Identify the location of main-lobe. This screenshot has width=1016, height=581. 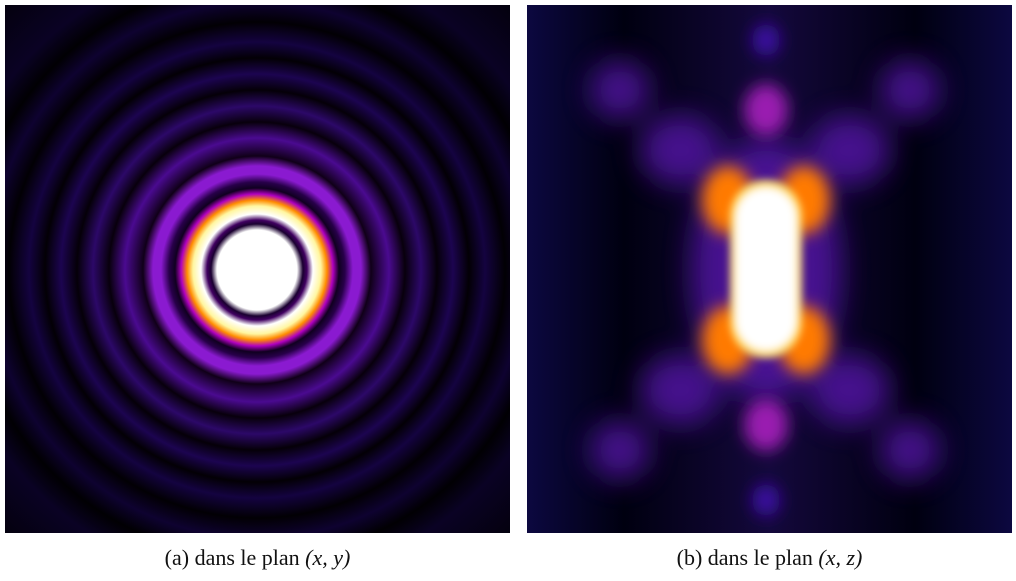
(766, 269).